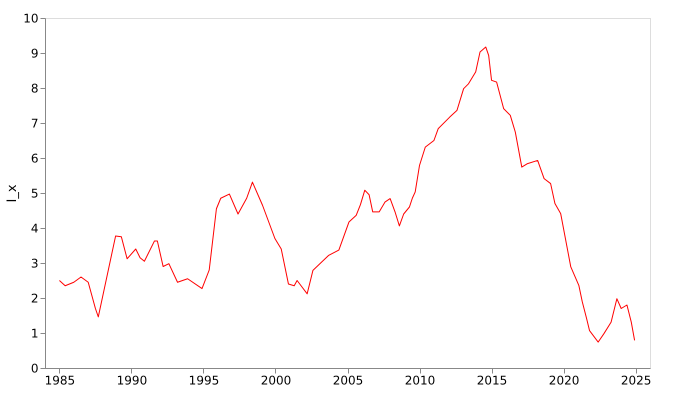  Describe the element at coordinates (34, 159) in the screenshot. I see `y-tick-label: 6` at that location.